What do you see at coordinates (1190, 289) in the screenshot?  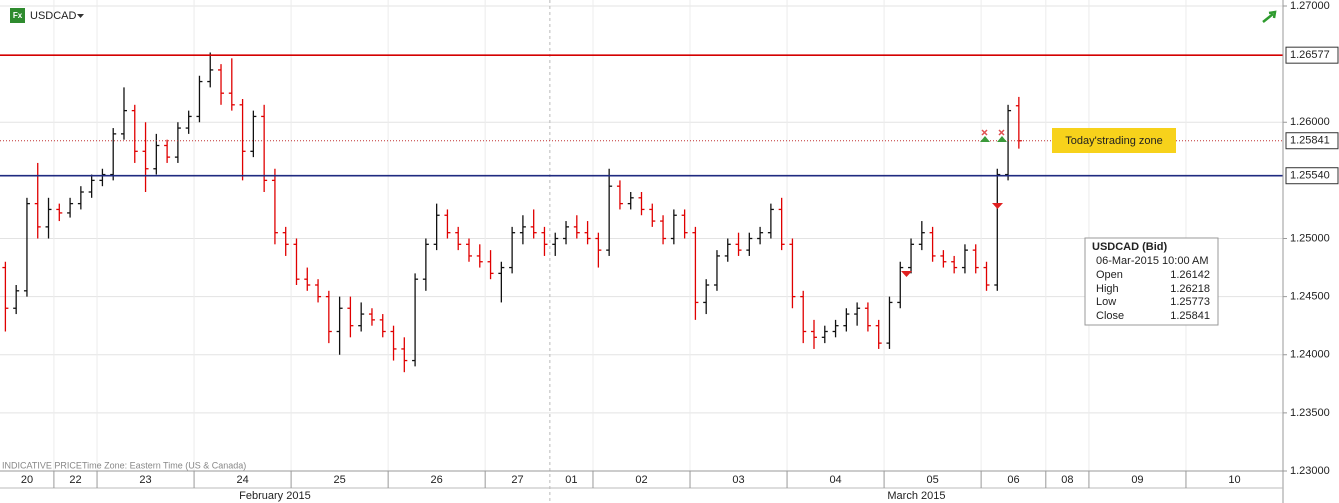 I see `tooltip-value: 1.26218` at bounding box center [1190, 289].